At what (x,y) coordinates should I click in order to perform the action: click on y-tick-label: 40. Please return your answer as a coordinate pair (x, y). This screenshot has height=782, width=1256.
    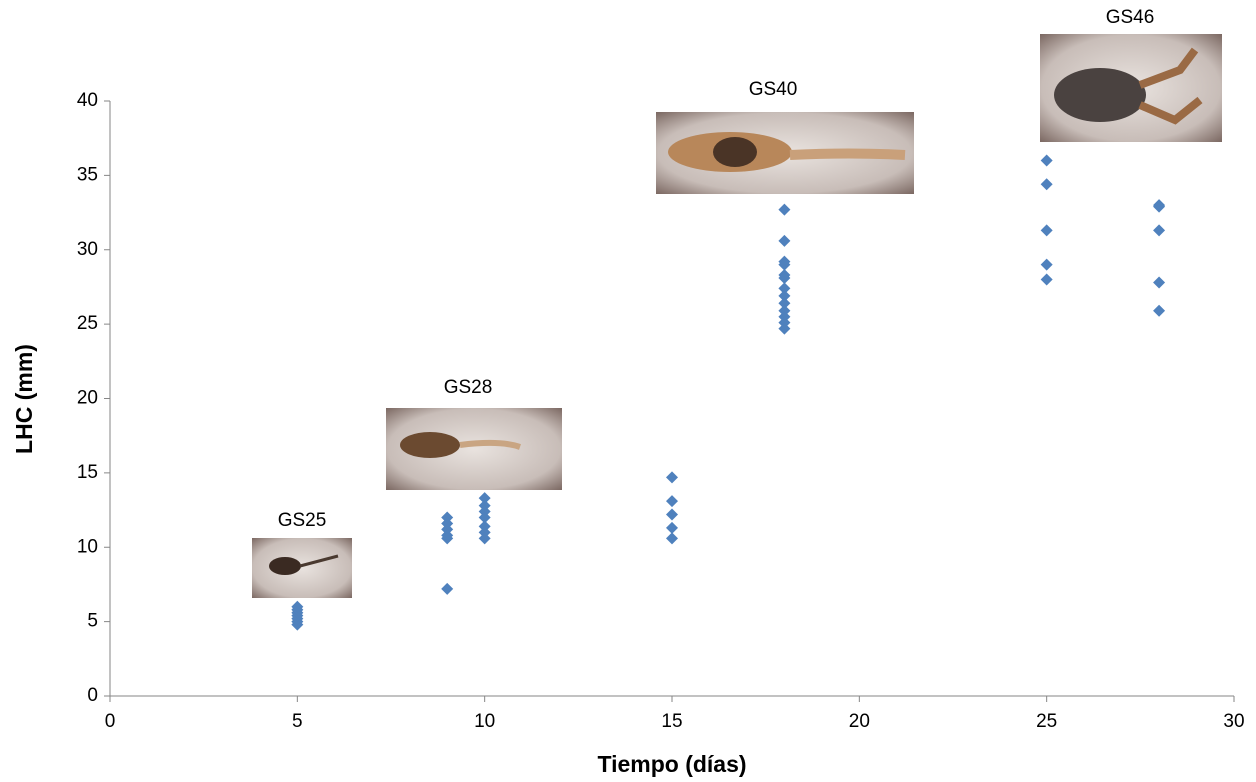
    Looking at the image, I should click on (87, 100).